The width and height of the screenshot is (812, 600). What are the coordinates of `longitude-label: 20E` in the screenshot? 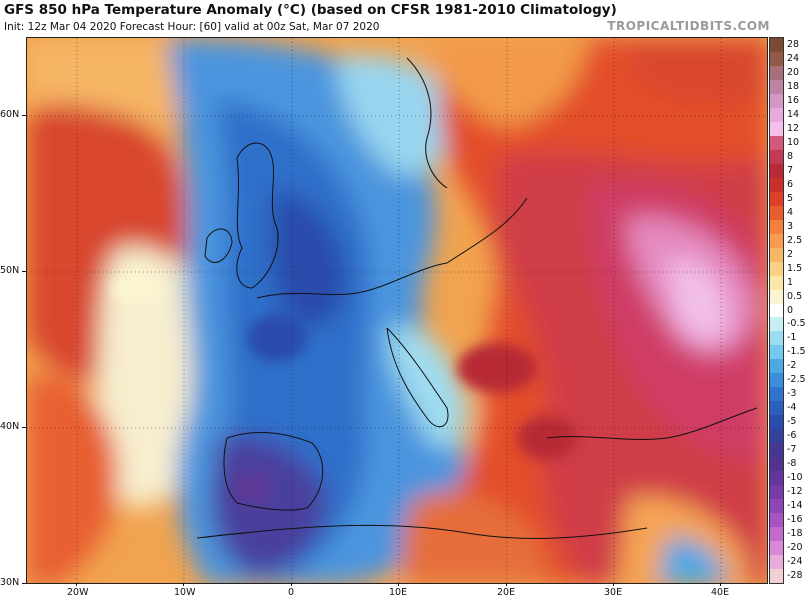 It's located at (506, 592).